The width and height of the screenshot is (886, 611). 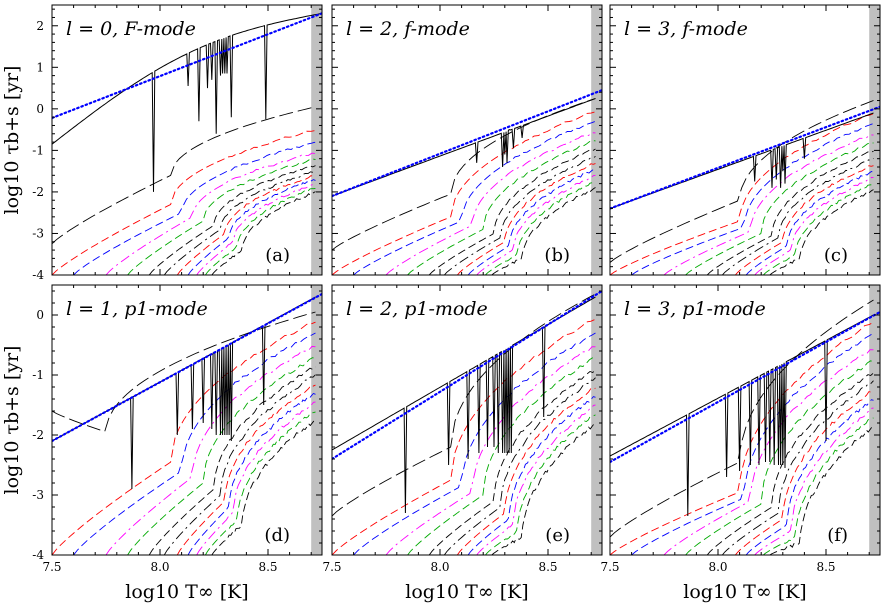 I want to click on panel-letter: (b), so click(x=557, y=255).